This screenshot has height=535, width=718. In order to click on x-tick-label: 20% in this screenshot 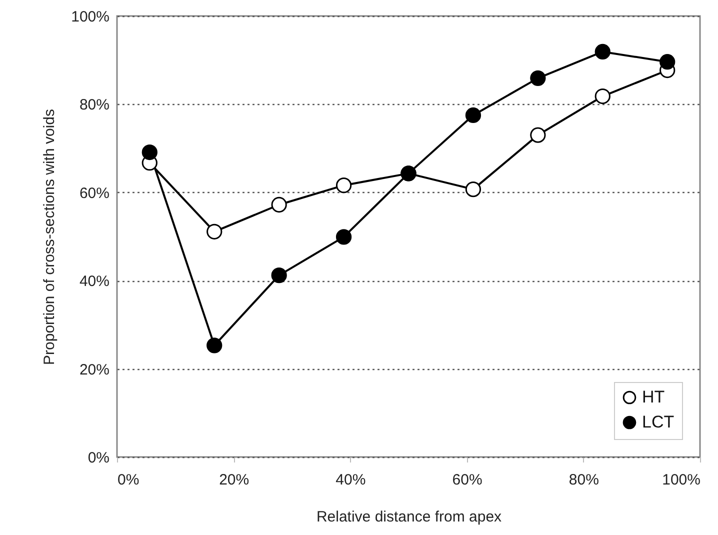, I will do `click(234, 480)`.